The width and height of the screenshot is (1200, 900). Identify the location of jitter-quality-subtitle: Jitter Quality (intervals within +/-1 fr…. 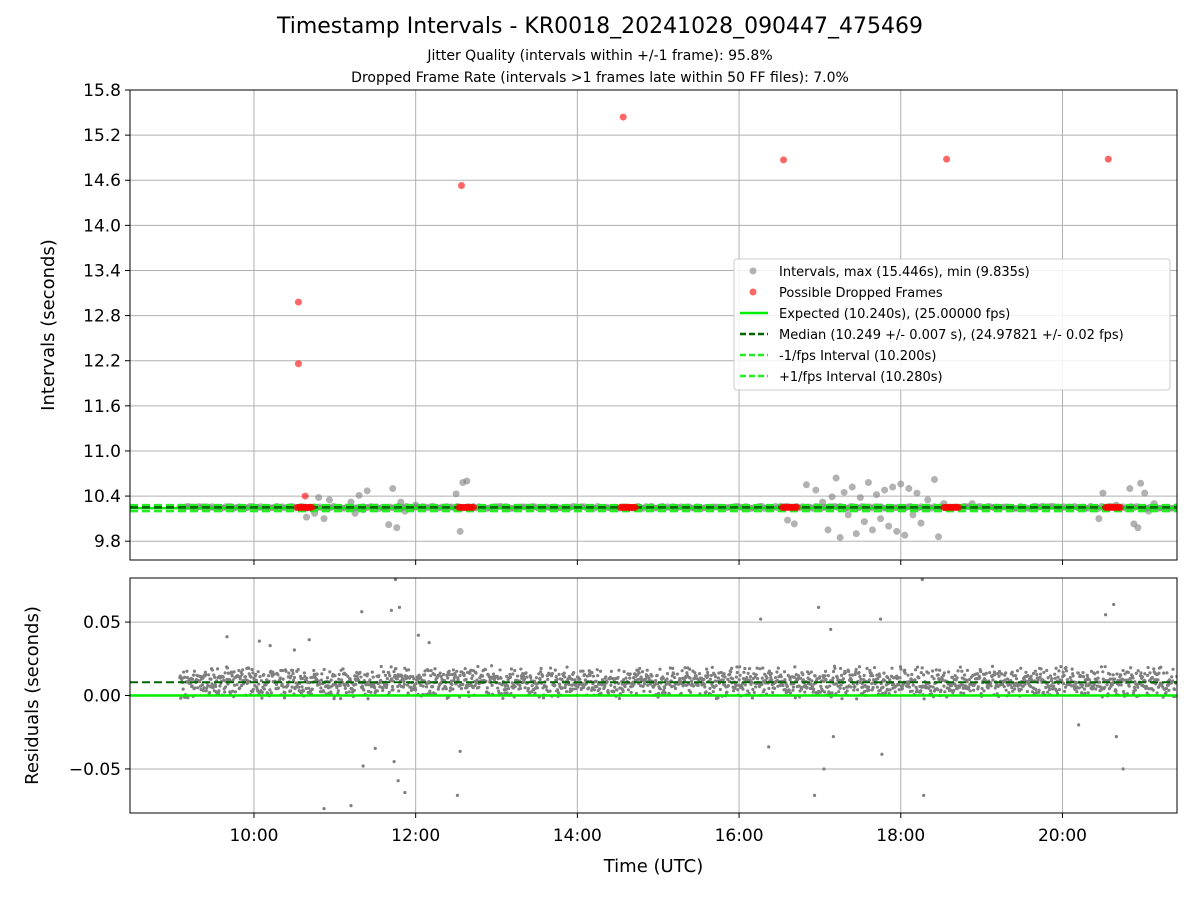
(600, 56).